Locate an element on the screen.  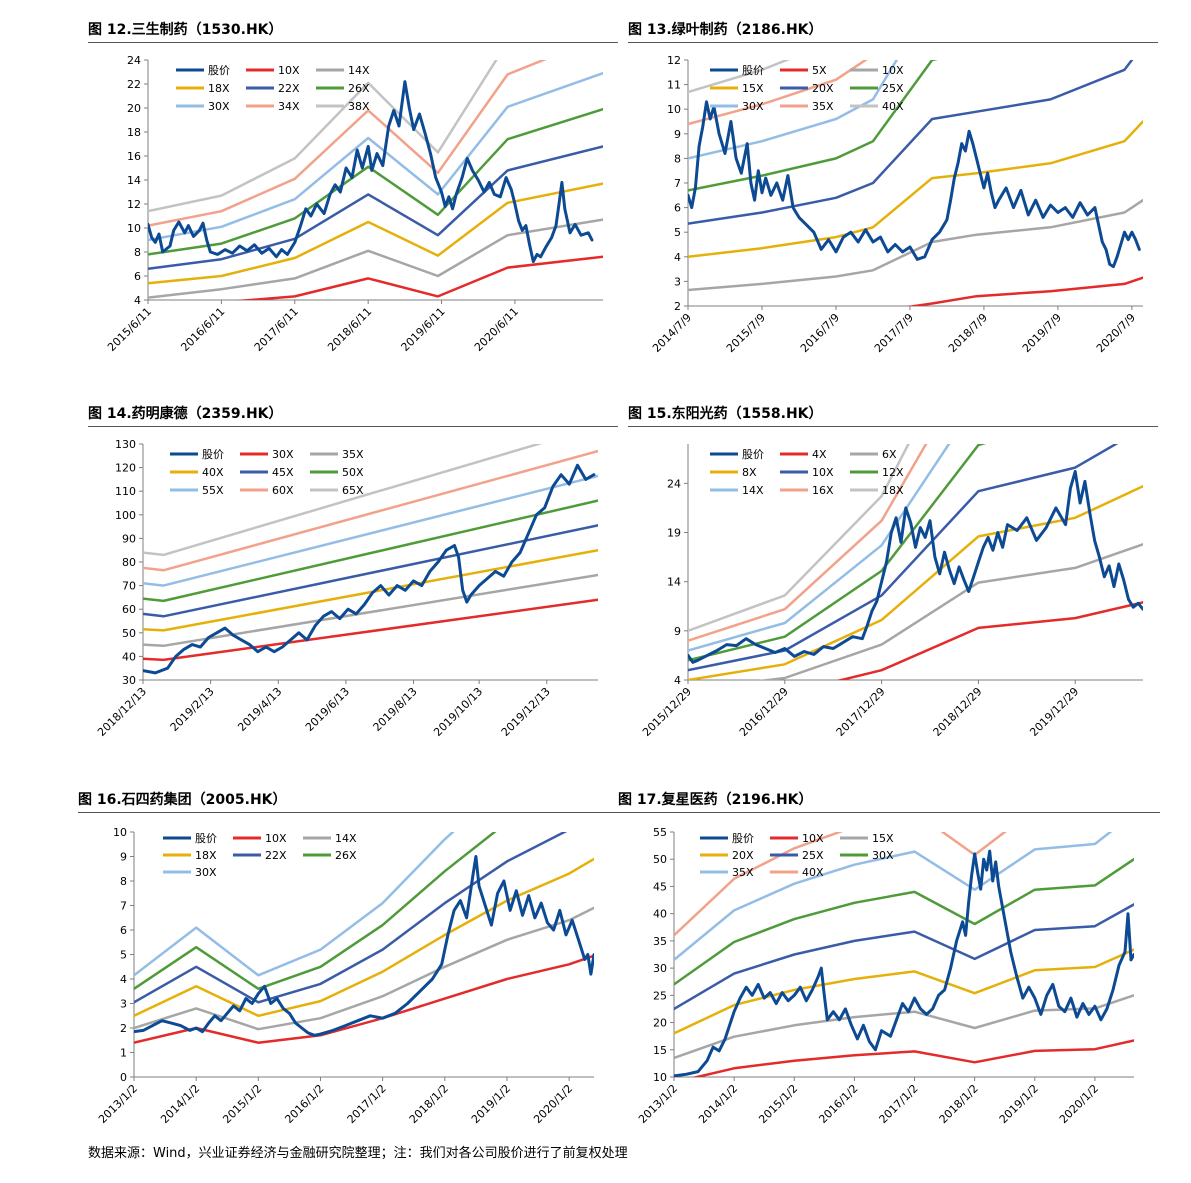
x-tick-label: 2018/12/29 is located at coordinates (958, 712).